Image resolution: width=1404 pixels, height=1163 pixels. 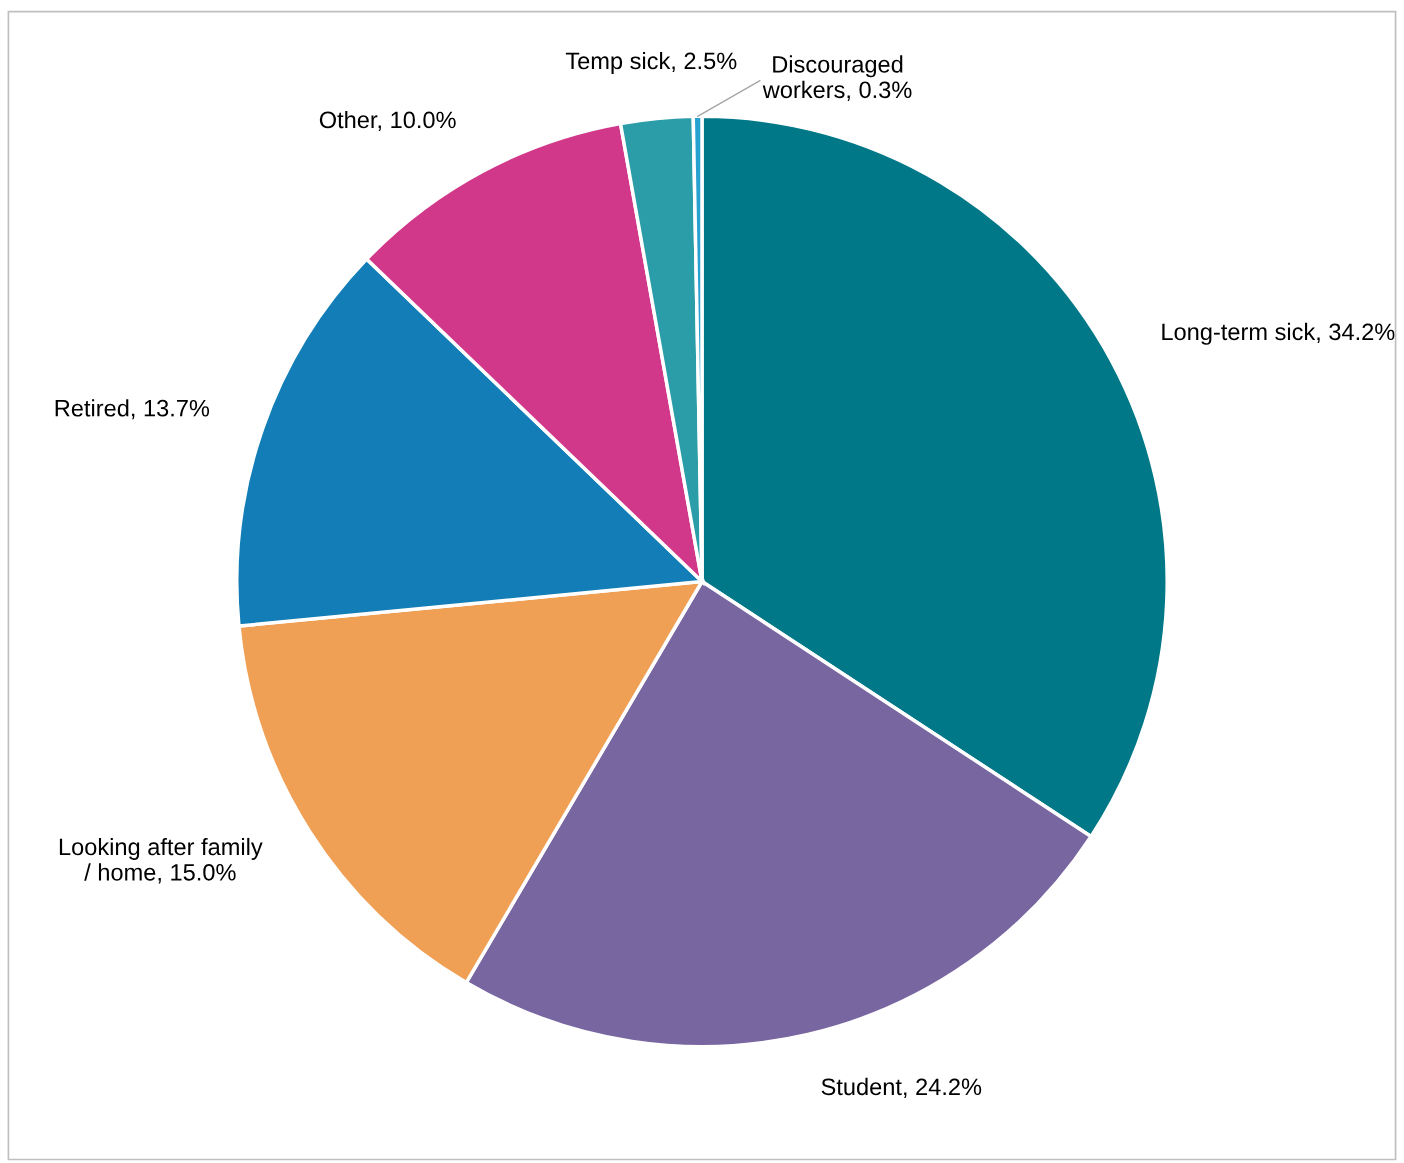 I want to click on slice-label: Student, 24.2%, so click(x=901, y=1087).